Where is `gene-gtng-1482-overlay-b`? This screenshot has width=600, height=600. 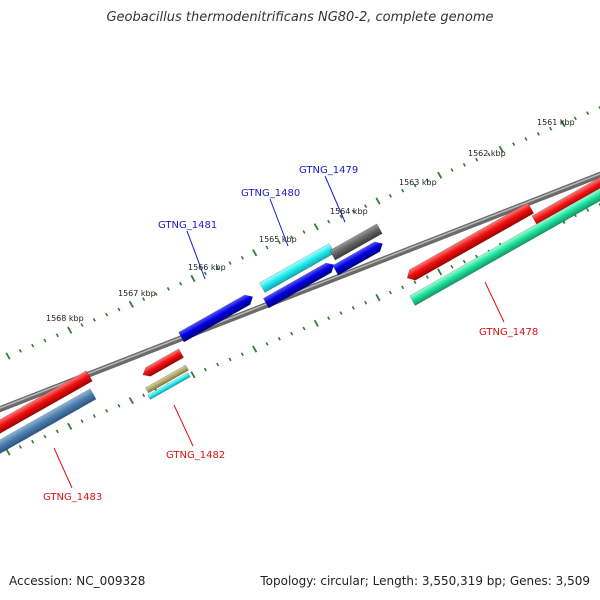
gene-gtng-1482-overlay-b is located at coordinates (169, 386).